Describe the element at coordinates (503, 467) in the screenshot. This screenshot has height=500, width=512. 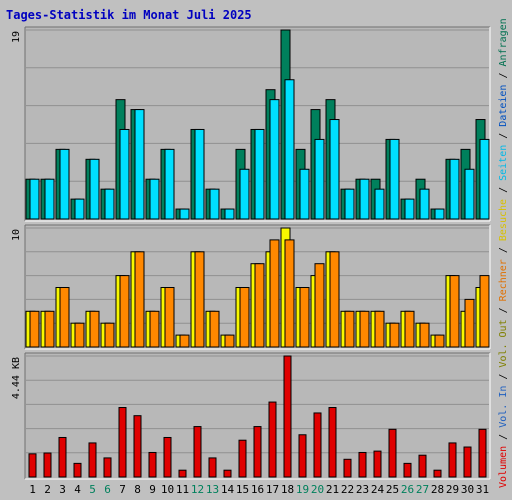
I see `legend-item-volumen: Volumen` at that location.